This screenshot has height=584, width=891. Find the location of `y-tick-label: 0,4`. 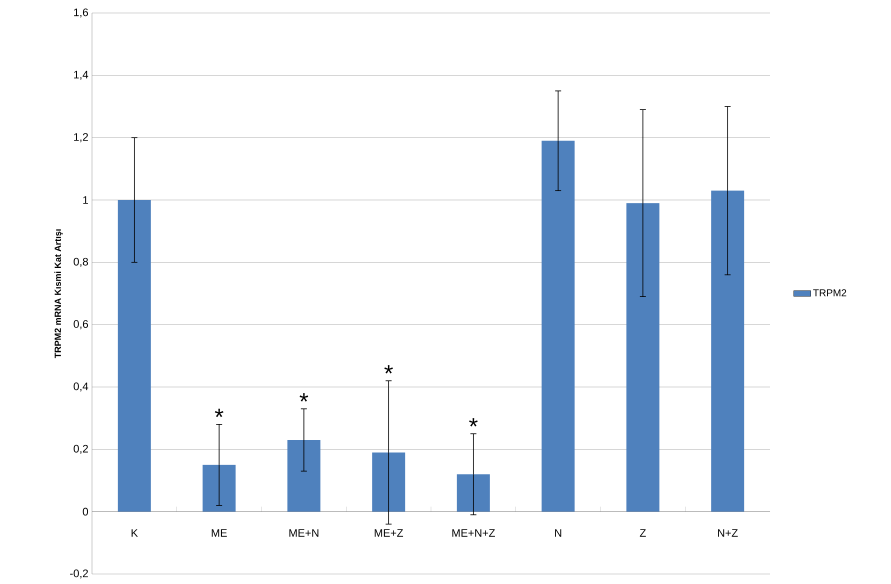

y-tick-label: 0,4 is located at coordinates (81, 387).